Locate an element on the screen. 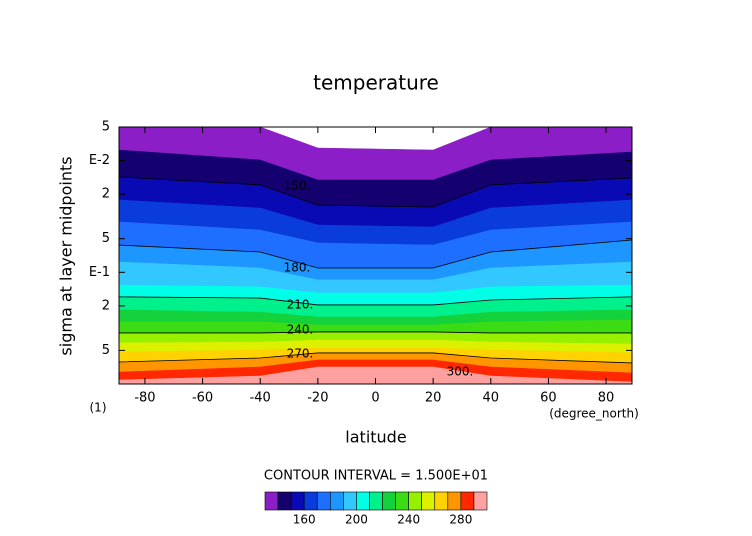  x-tick-label: -40 is located at coordinates (260, 398).